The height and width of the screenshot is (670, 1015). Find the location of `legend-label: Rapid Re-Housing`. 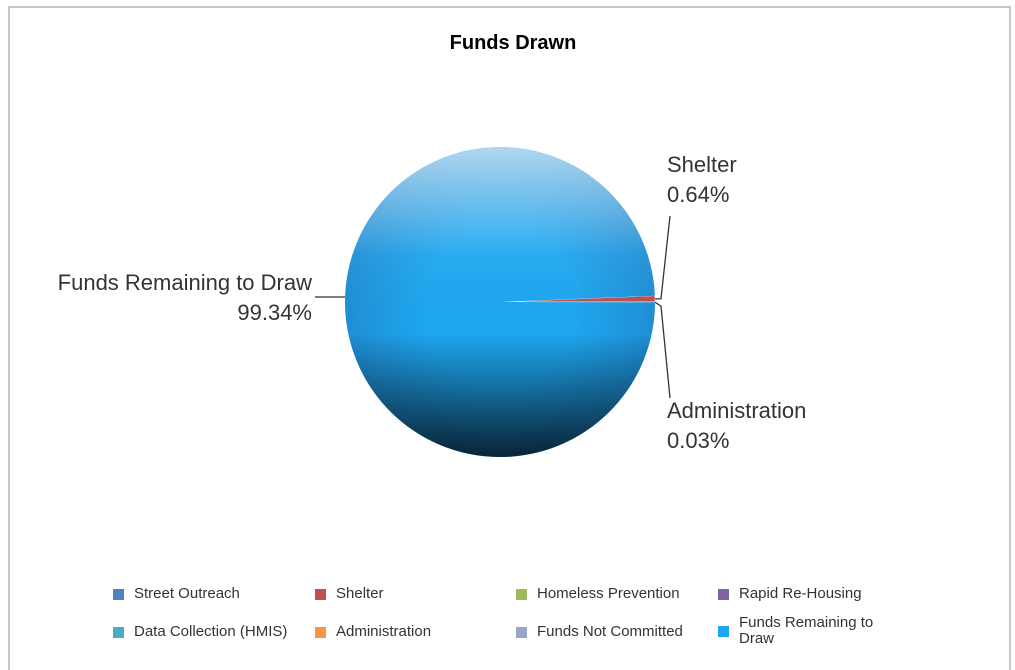

legend-label: Rapid Re-Housing is located at coordinates (800, 593).